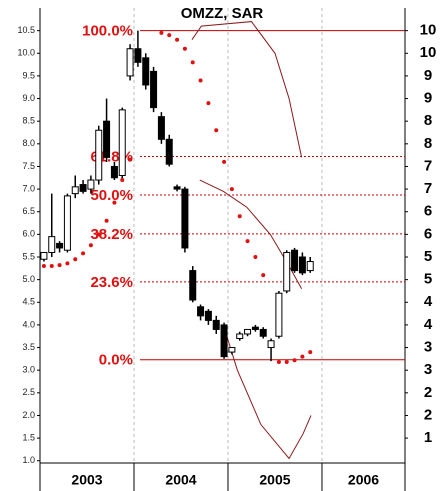 This screenshot has height=491, width=443. What do you see at coordinates (28, 437) in the screenshot?
I see `y-tick-label: 1.5` at bounding box center [28, 437].